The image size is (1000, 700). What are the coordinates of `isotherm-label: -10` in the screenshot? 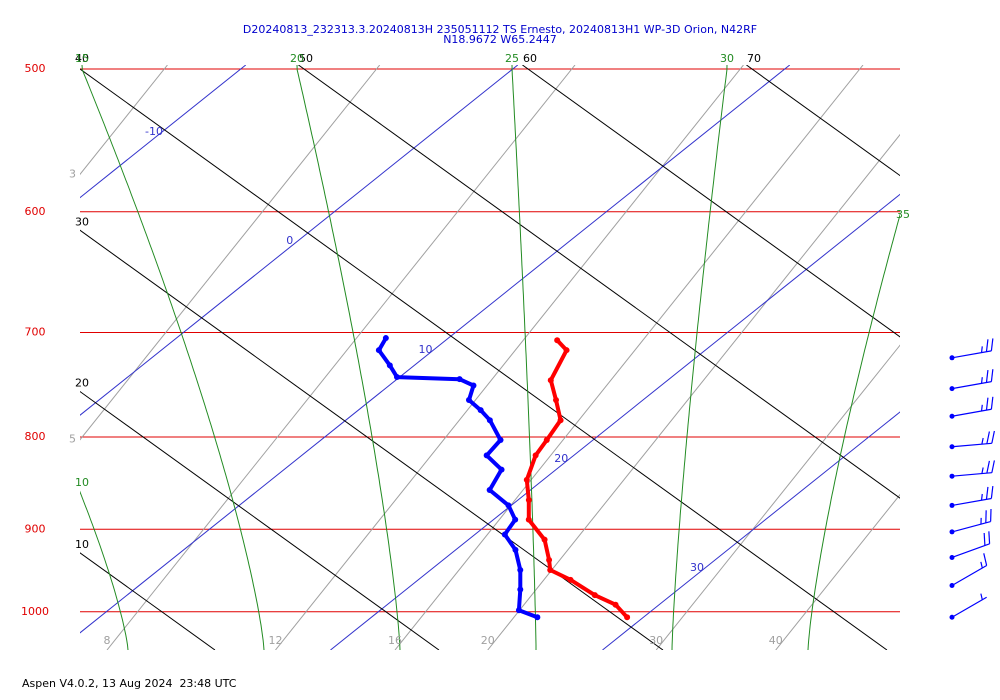 It's located at (154, 131).